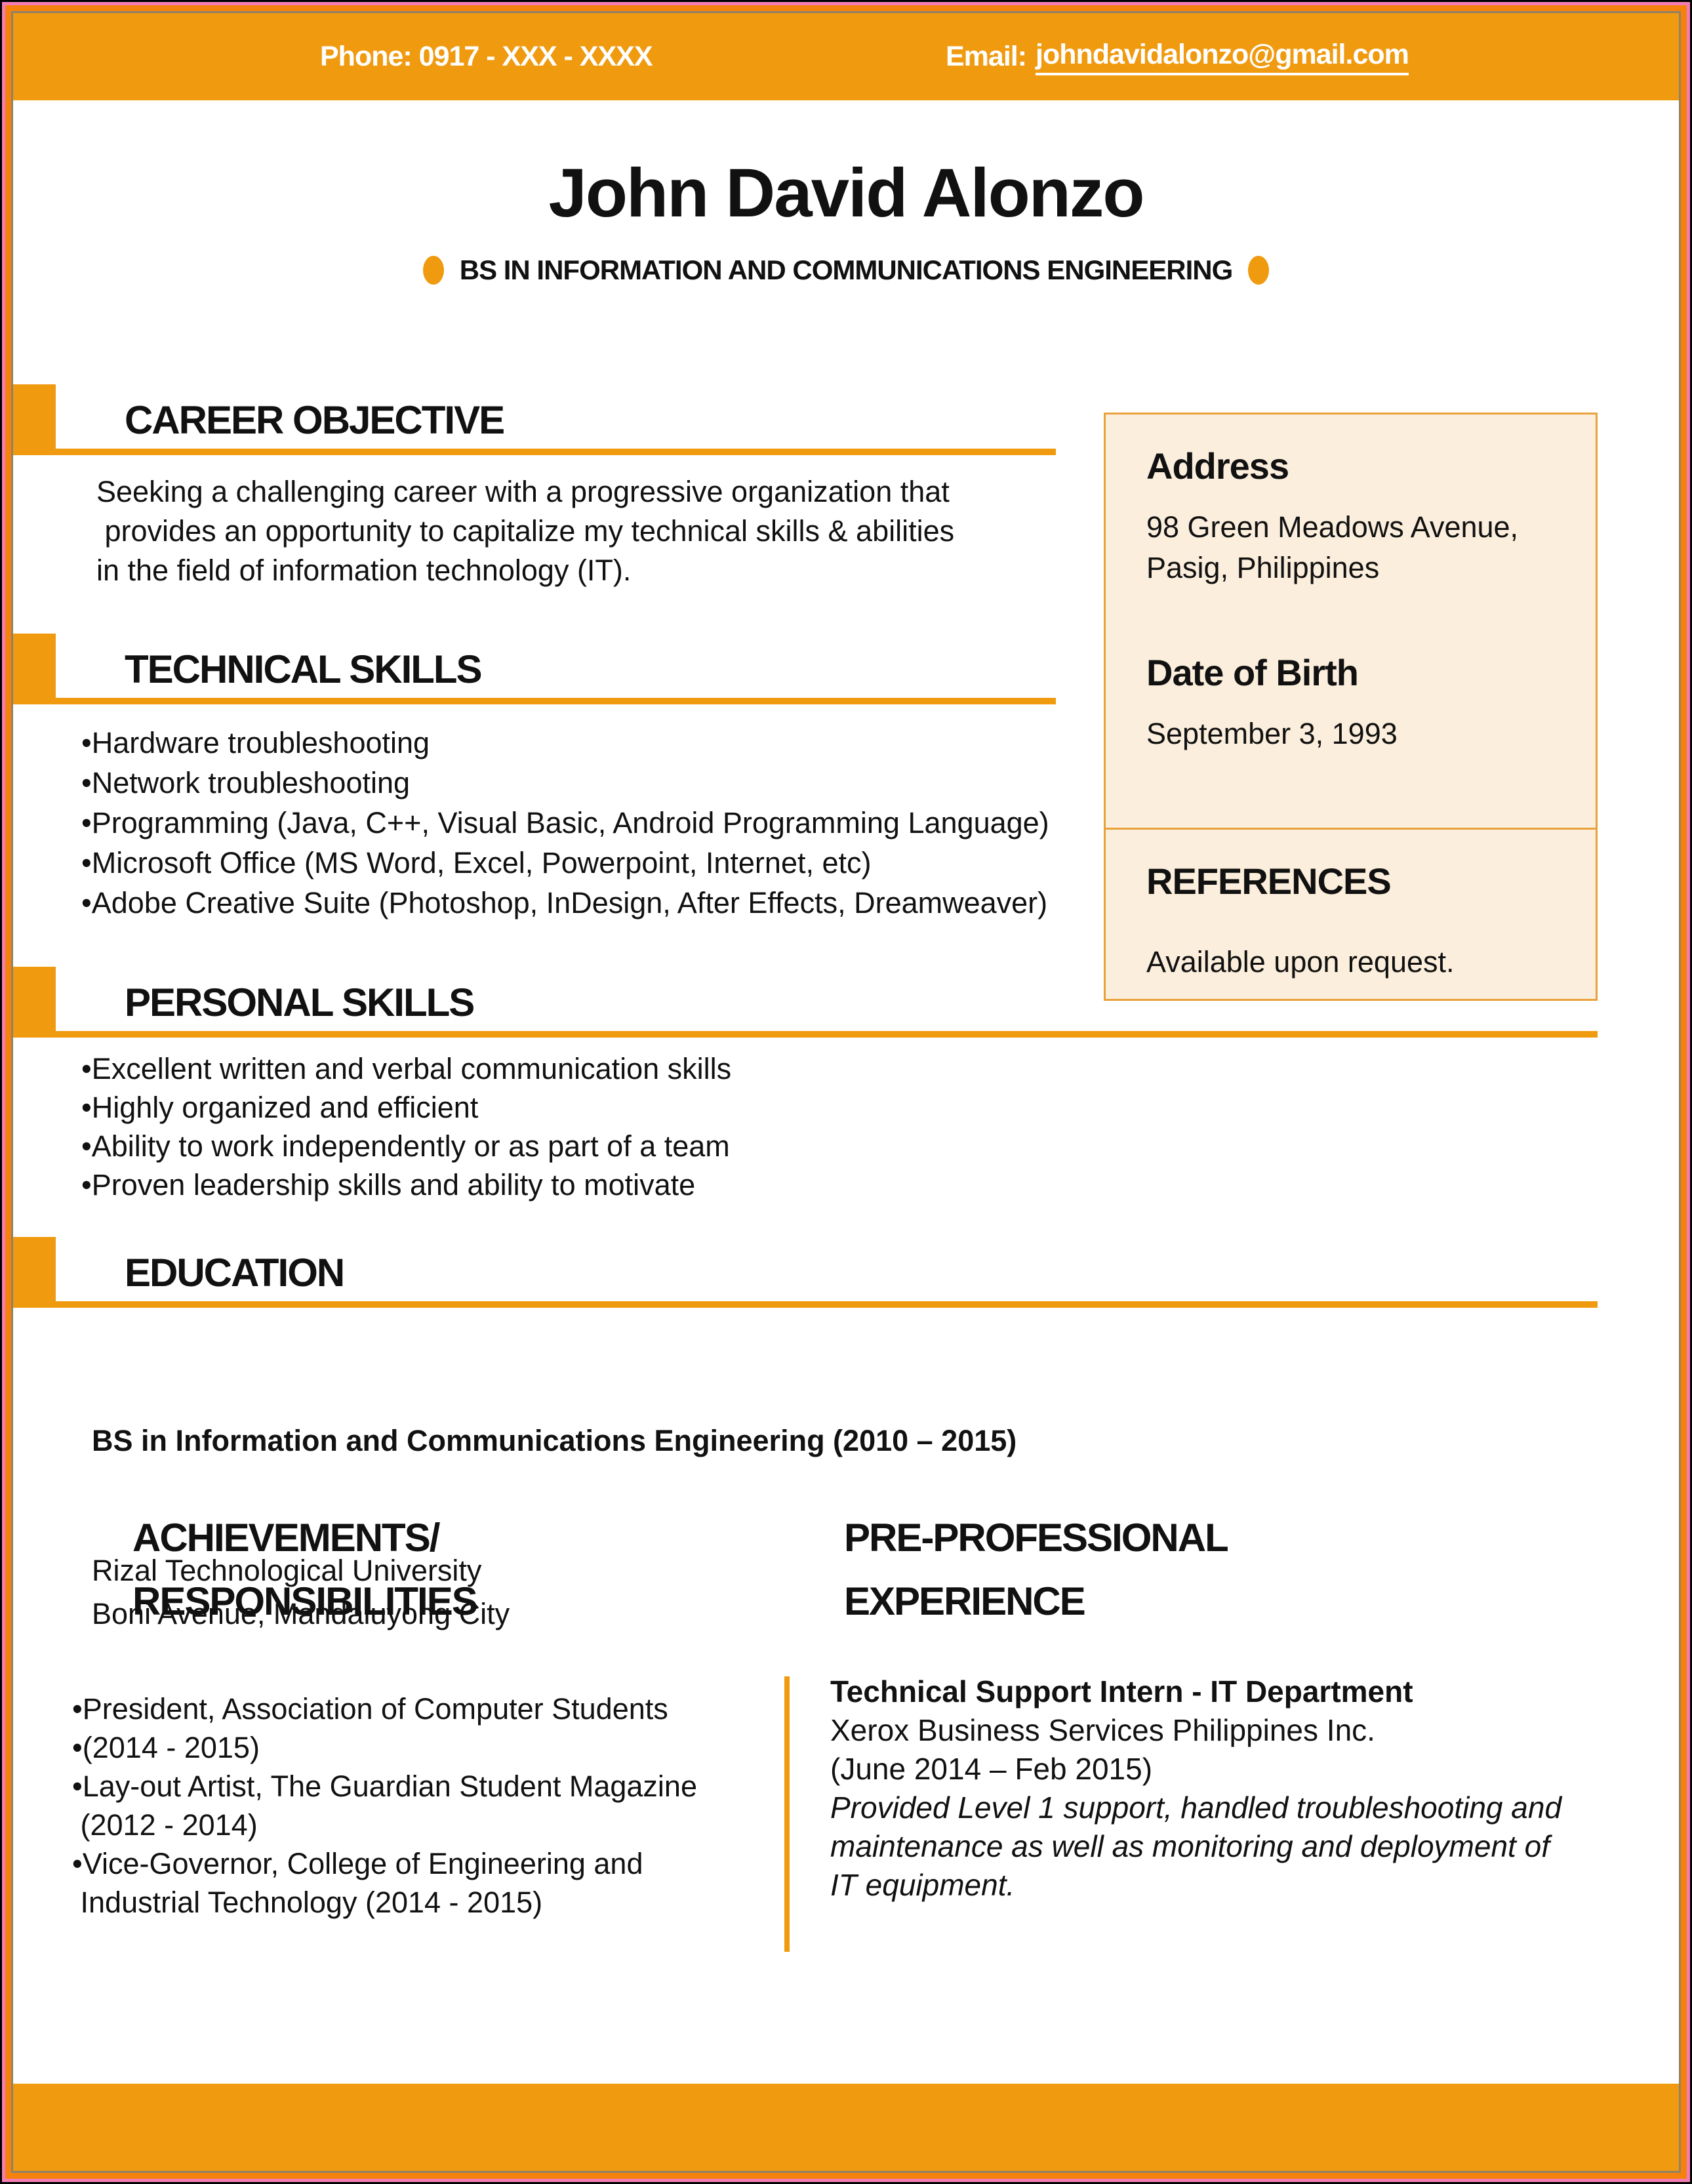  I want to click on column-divider, so click(787, 1814).